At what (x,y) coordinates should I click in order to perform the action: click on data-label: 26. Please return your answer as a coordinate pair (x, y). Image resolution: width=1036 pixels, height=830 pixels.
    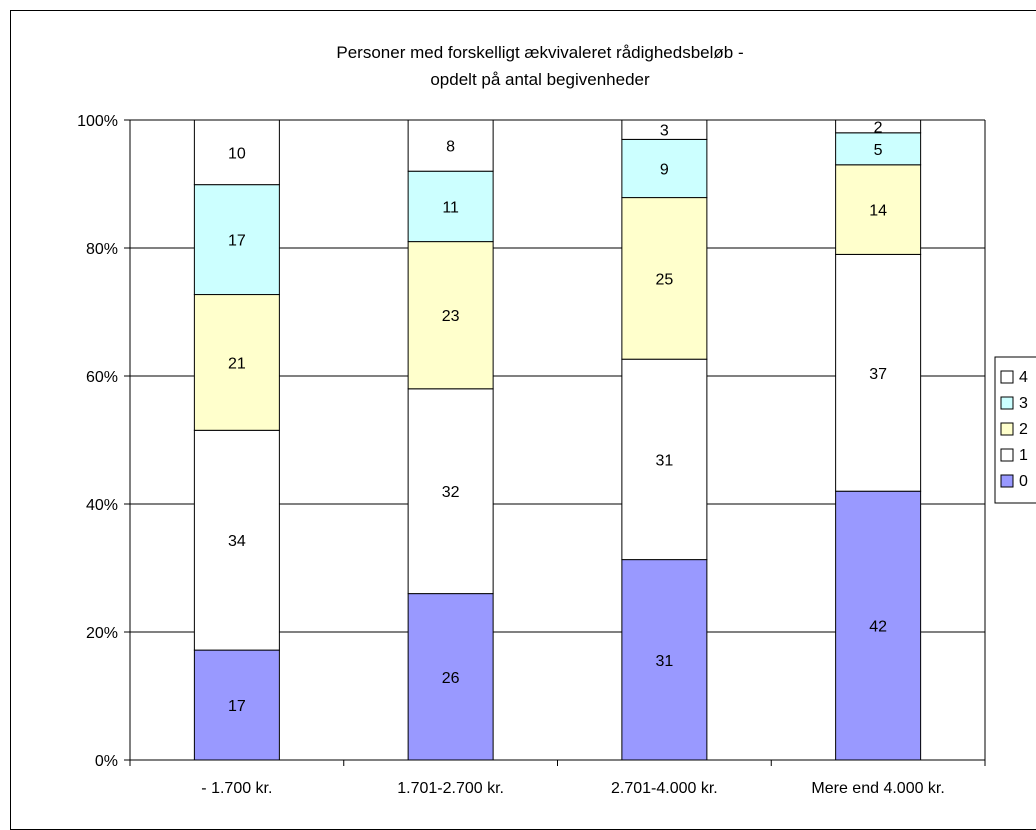
    Looking at the image, I should click on (451, 678).